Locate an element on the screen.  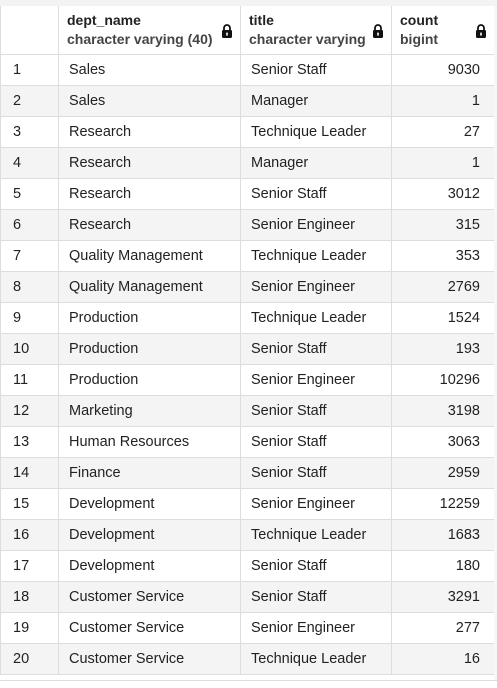
count-cell: 315 is located at coordinates (443, 225).